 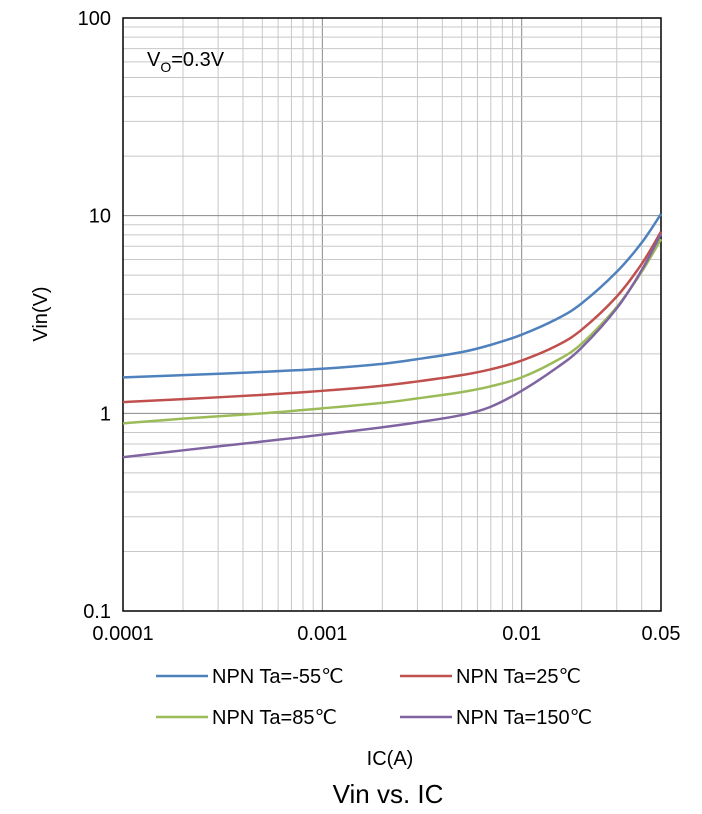 I want to click on x-tick-label: 0.05, so click(x=661, y=634).